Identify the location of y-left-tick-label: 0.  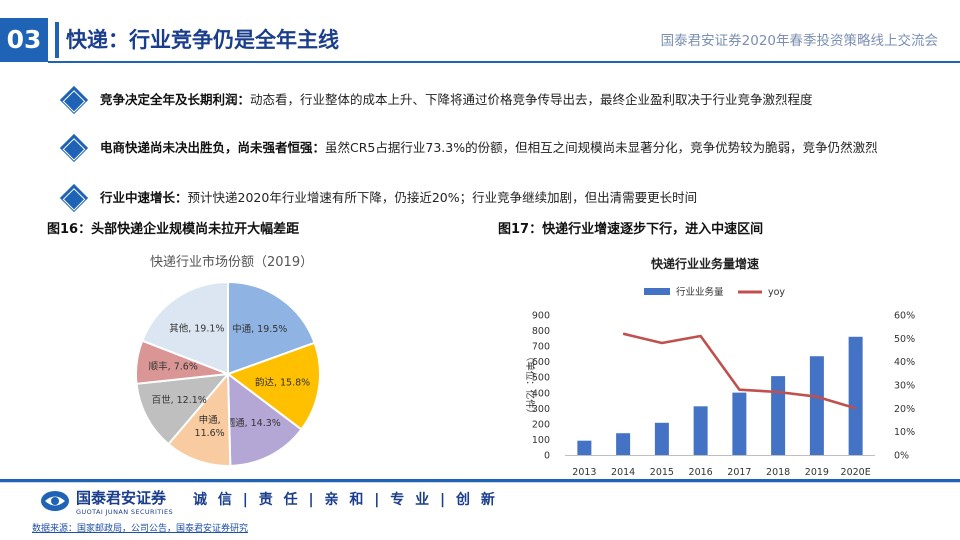
(547, 456).